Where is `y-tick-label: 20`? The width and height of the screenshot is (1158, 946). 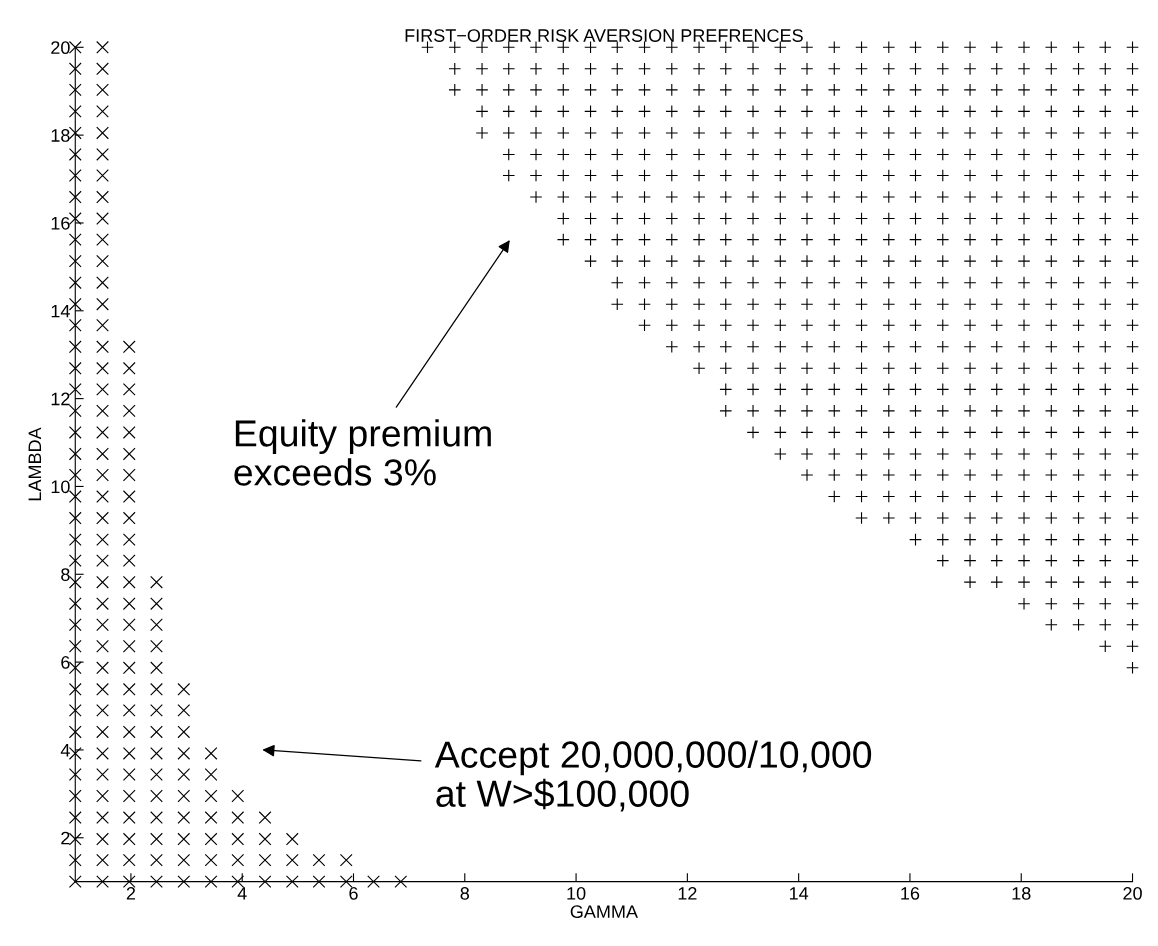 y-tick-label: 20 is located at coordinates (60, 48).